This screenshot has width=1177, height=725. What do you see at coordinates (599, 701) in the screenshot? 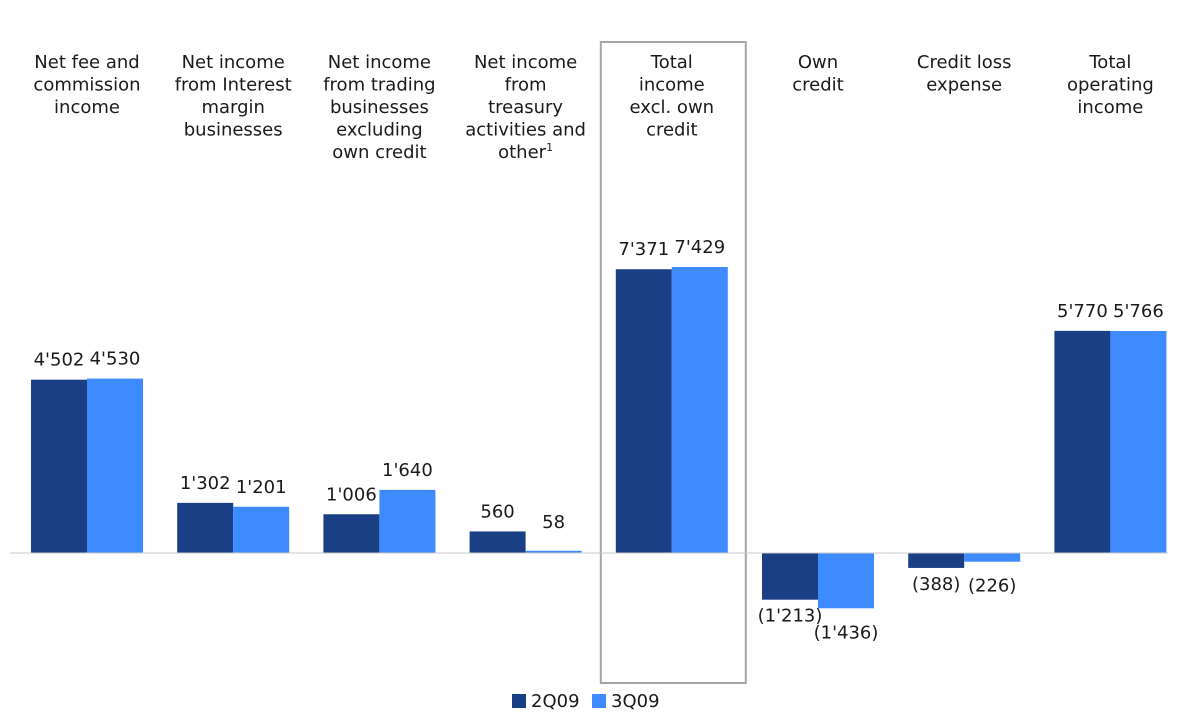
I see `legend-swatch-3q09` at bounding box center [599, 701].